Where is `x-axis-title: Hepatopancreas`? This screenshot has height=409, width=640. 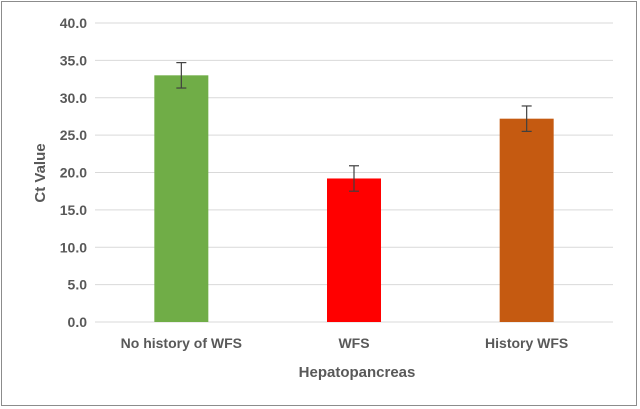
x-axis-title: Hepatopancreas is located at coordinates (357, 372).